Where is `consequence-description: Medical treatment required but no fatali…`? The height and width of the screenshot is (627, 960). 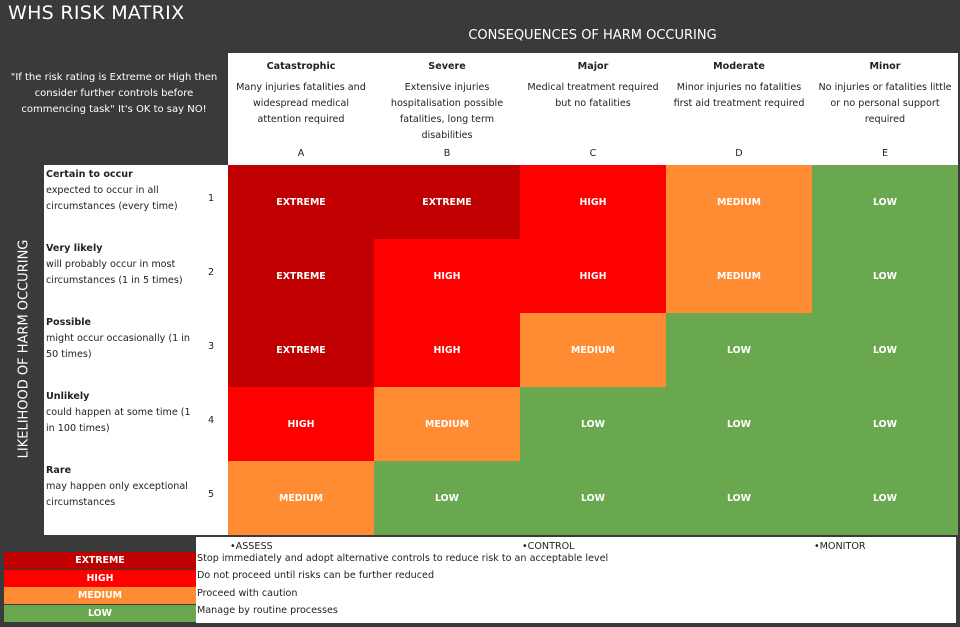 consequence-description: Medical treatment required but no fatali… is located at coordinates (593, 95).